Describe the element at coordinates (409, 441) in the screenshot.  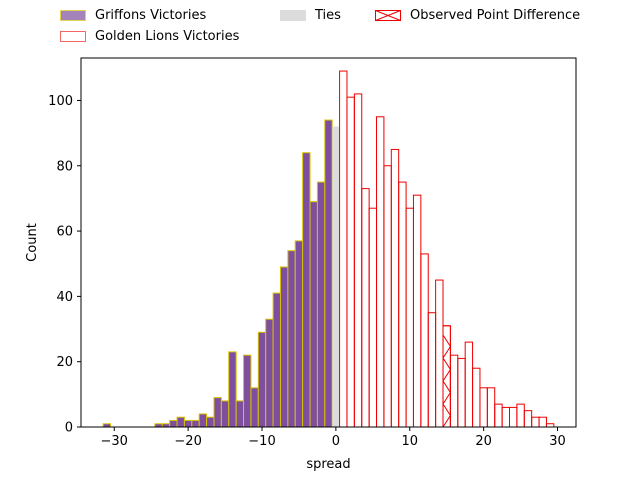
I see `x-tick-label: 10` at that location.